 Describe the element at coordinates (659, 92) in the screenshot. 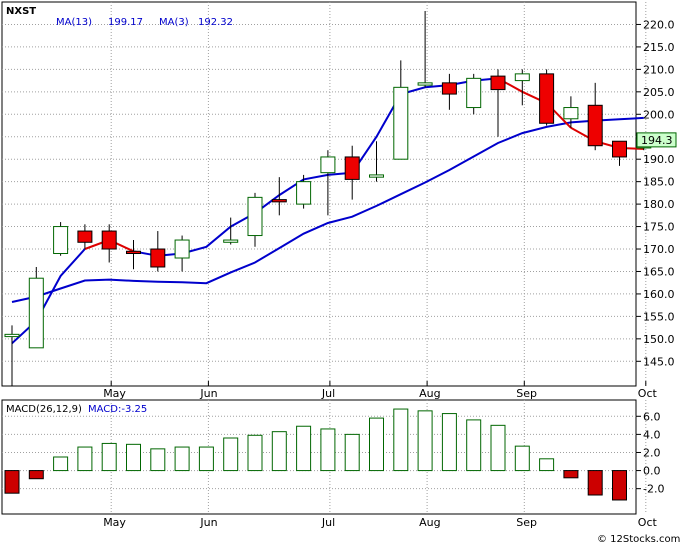

I see `price-tick-label: 205.0` at that location.